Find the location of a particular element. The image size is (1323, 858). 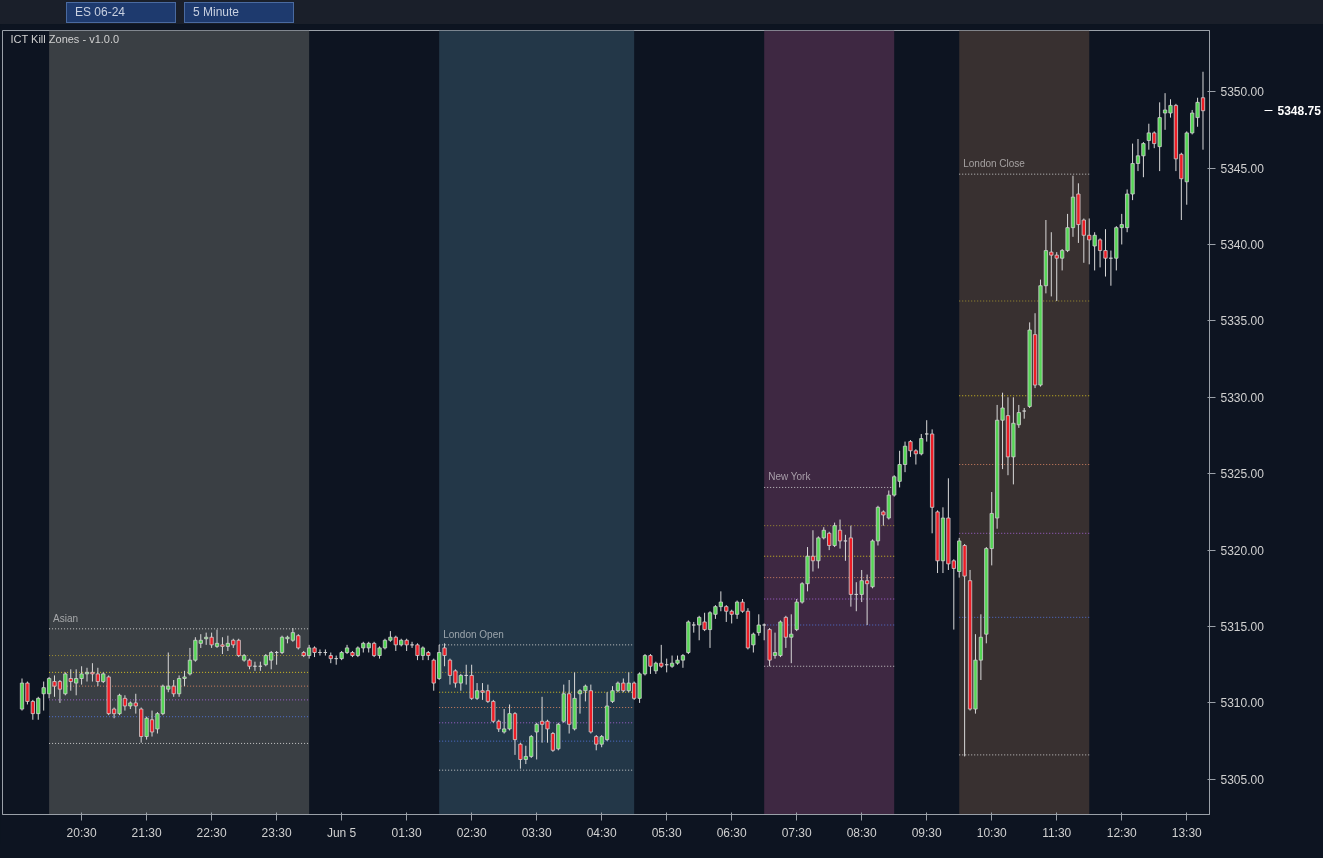

y-tick-label: 5325.00 is located at coordinates (1242, 474).